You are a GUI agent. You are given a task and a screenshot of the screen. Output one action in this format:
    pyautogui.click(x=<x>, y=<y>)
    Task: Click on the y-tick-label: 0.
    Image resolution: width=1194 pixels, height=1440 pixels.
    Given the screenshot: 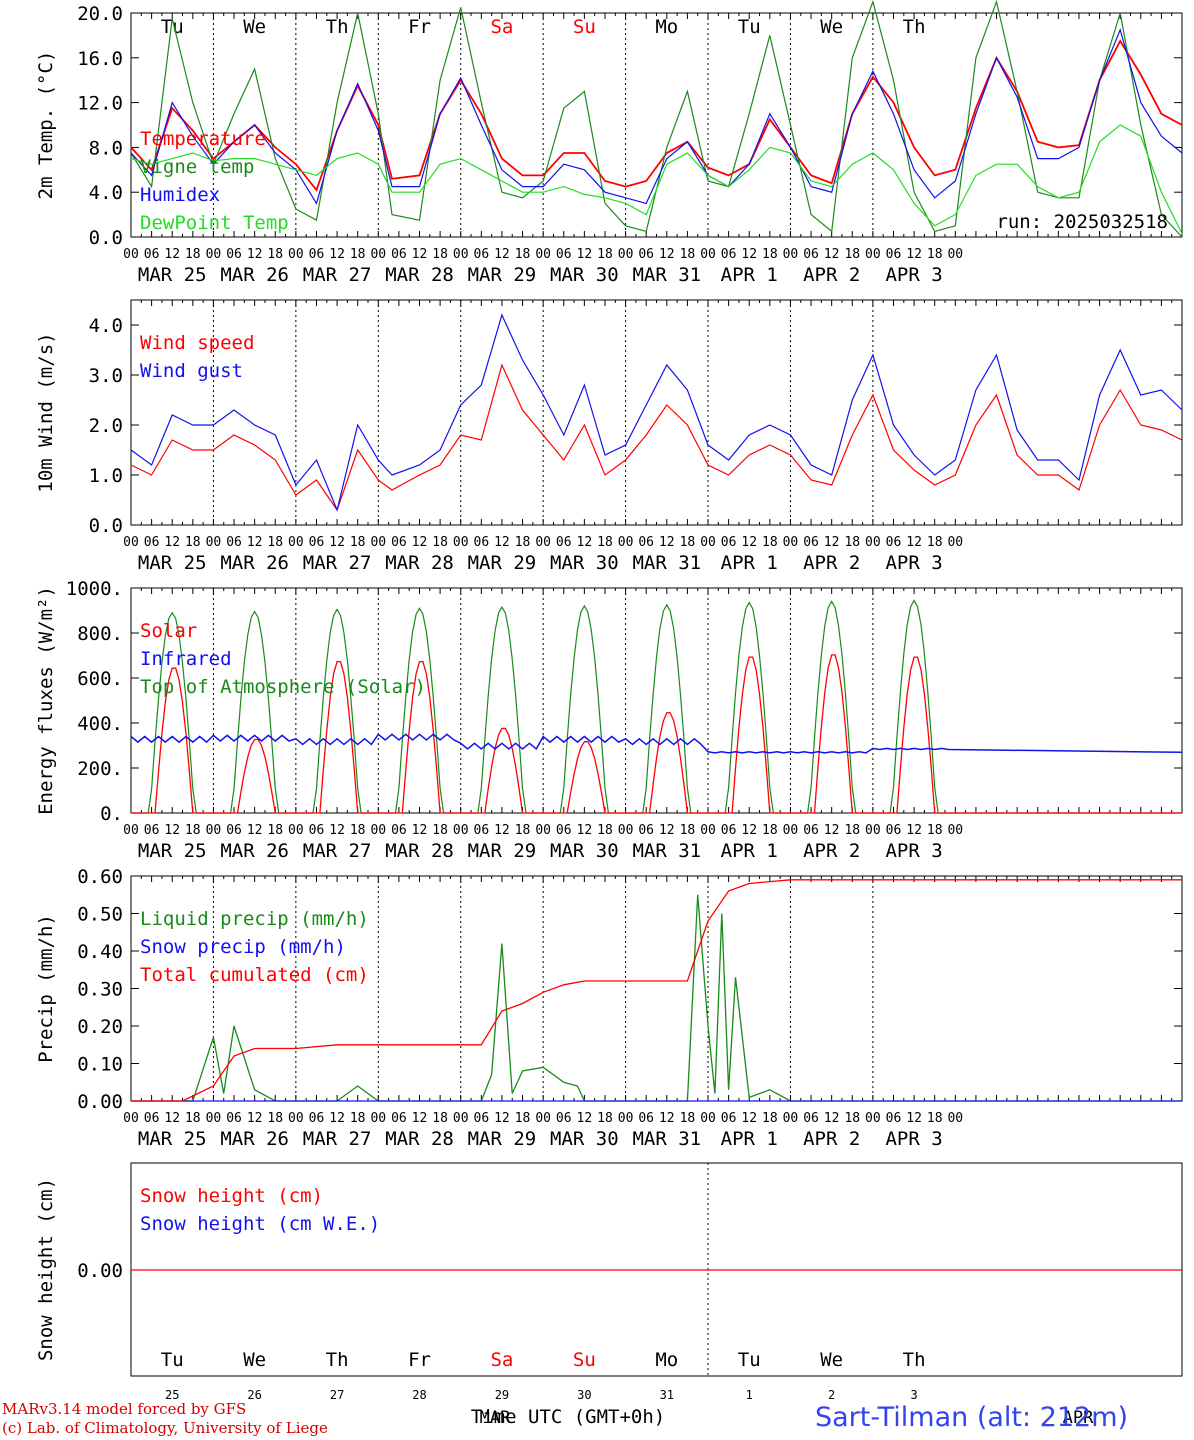 What is the action you would take?
    pyautogui.click(x=111, y=814)
    